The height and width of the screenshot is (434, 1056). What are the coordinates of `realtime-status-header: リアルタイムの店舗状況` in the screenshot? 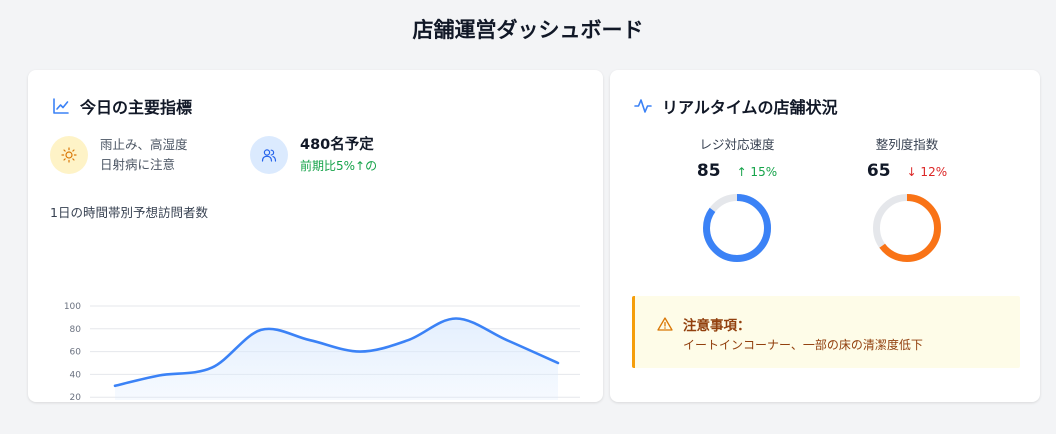 It's located at (736, 106).